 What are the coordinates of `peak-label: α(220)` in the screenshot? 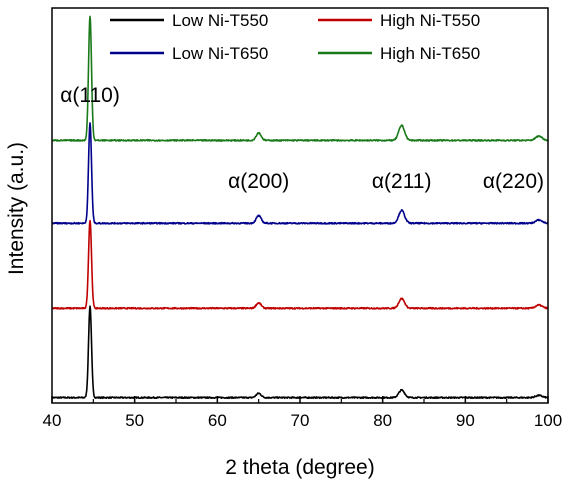 It's located at (513, 181).